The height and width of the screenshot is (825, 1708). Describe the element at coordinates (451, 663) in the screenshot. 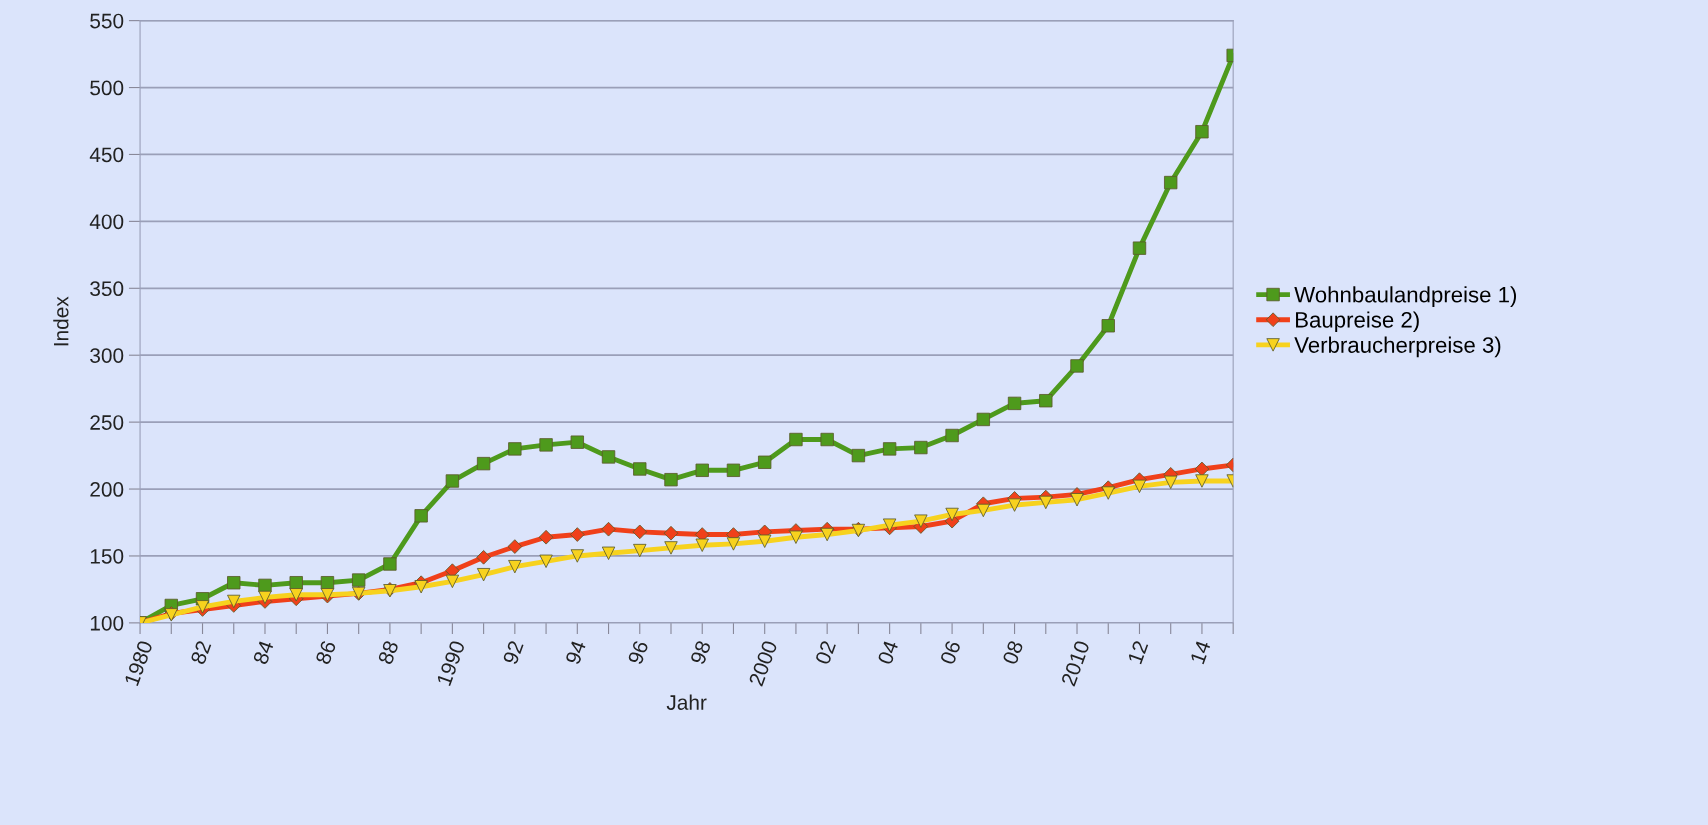

I see `x-tick-label: 1990` at that location.